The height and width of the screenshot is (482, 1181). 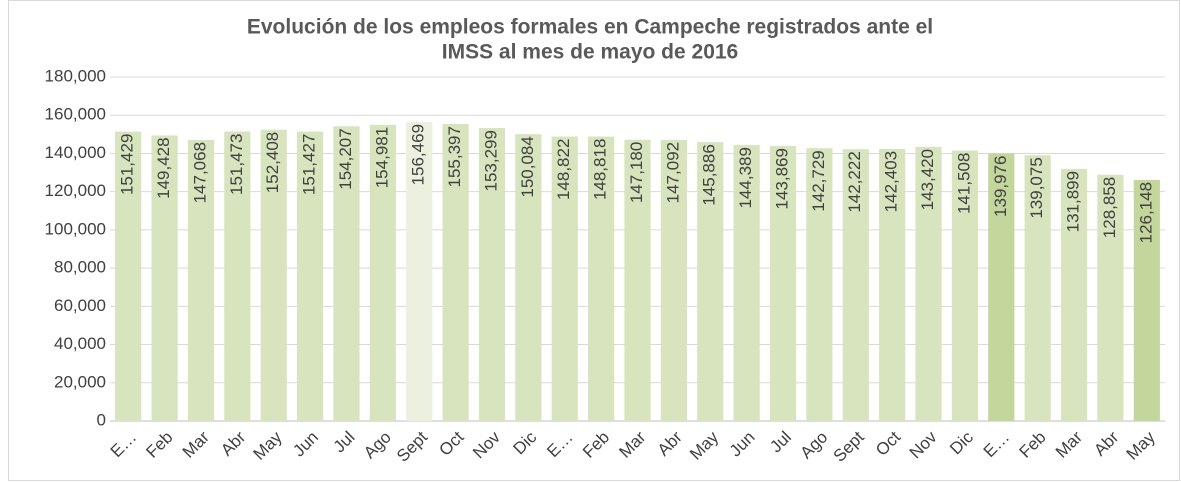 I want to click on data-label: 144,389, so click(x=745, y=177).